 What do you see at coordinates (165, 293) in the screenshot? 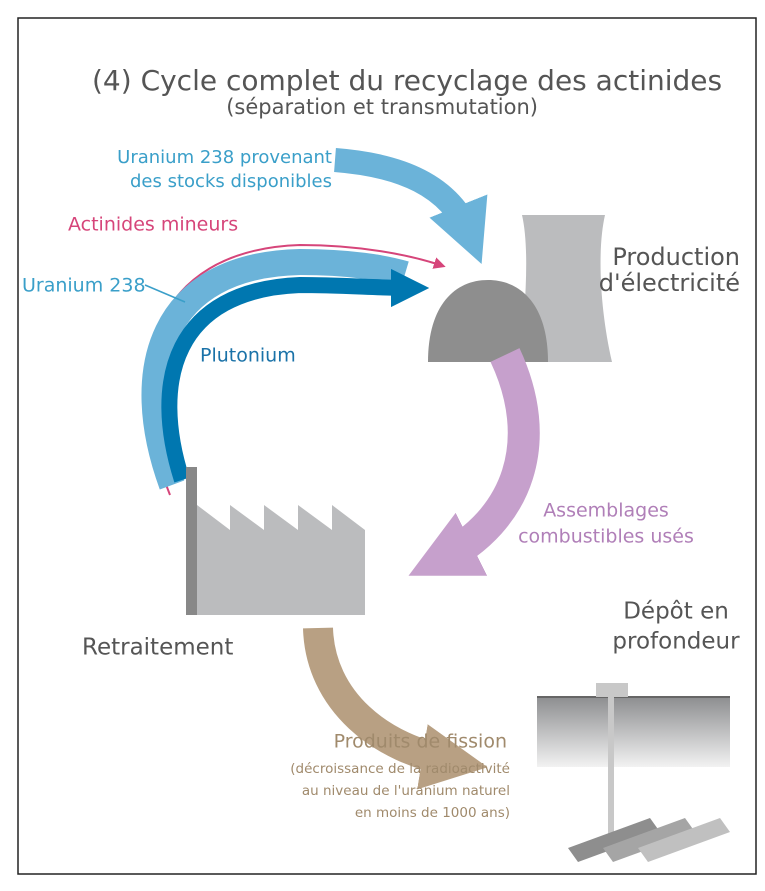
I see `leader-line` at bounding box center [165, 293].